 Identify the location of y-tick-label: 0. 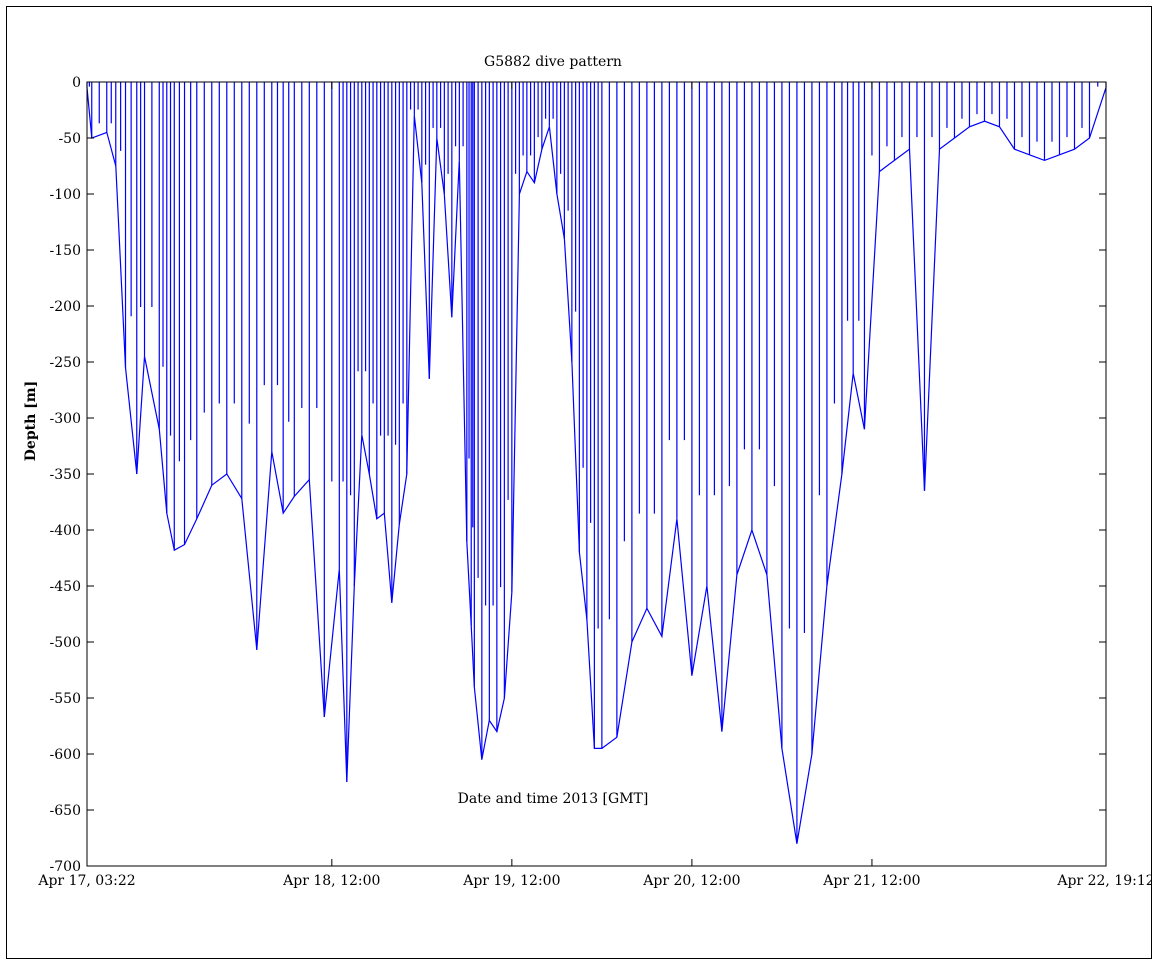
(76, 83).